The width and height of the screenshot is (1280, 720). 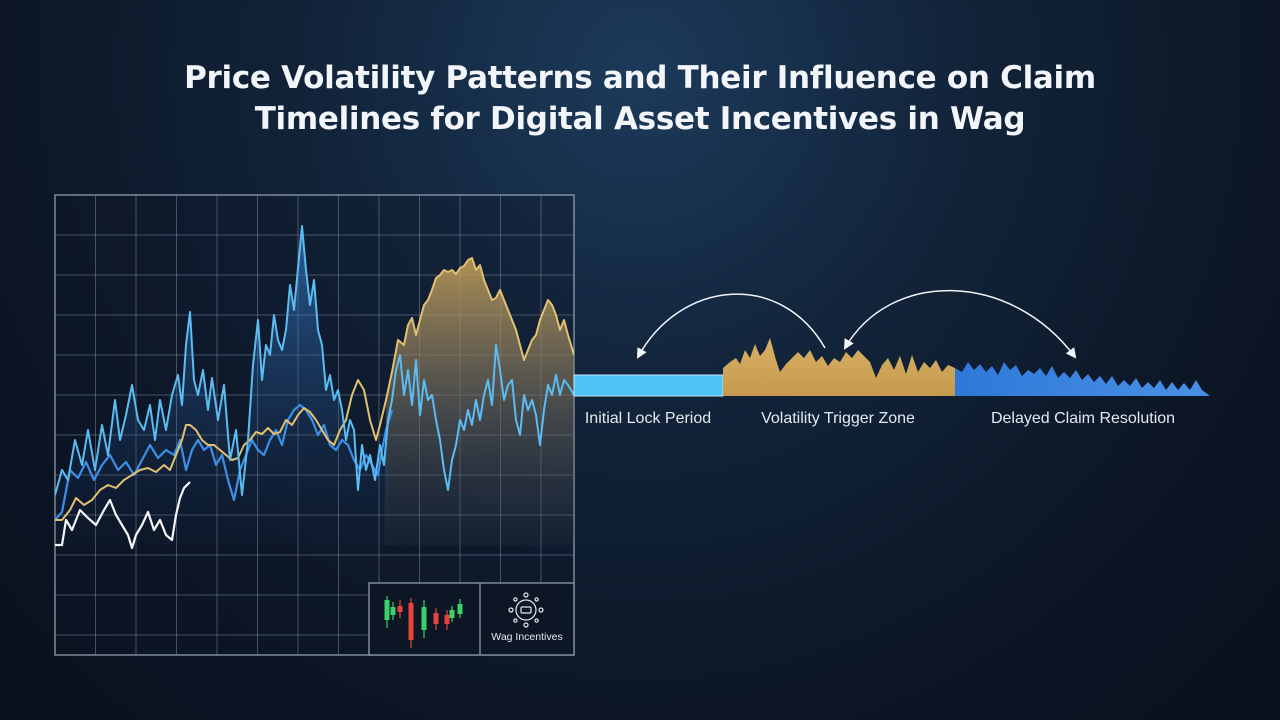 I want to click on stage-label-delayed-claim: Delayed Claim Resolution, so click(x=1083, y=418).